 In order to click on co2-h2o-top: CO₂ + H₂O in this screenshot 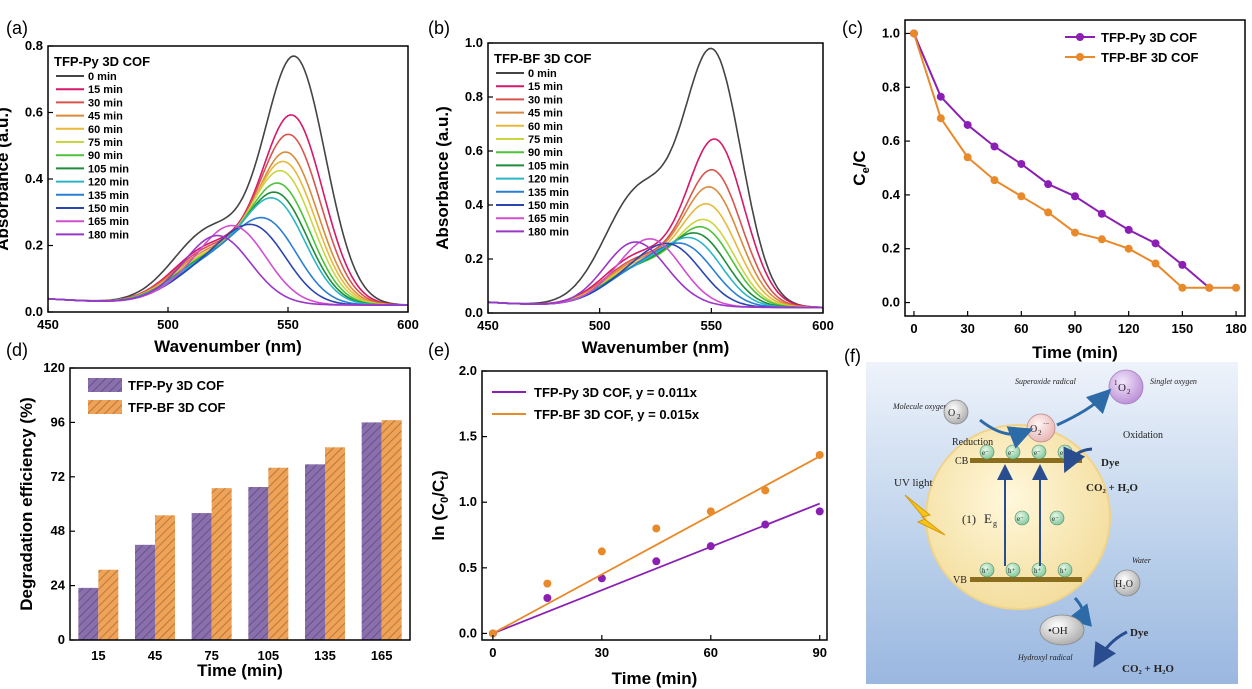, I will do `click(1112, 488)`.